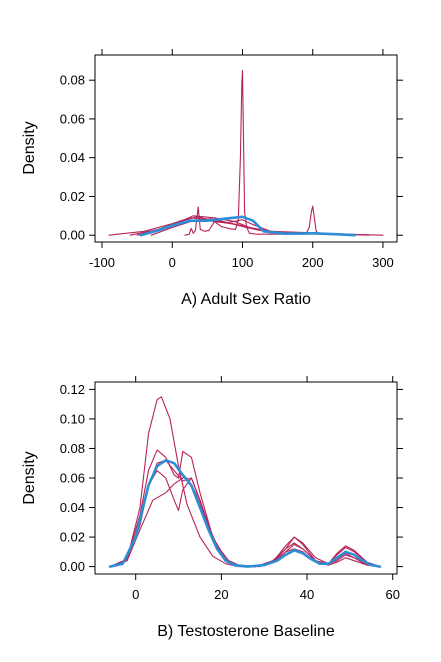 The height and width of the screenshot is (662, 441). Describe the element at coordinates (246, 631) in the screenshot. I see `x-axis-title: B) Testosterone Baseline` at that location.